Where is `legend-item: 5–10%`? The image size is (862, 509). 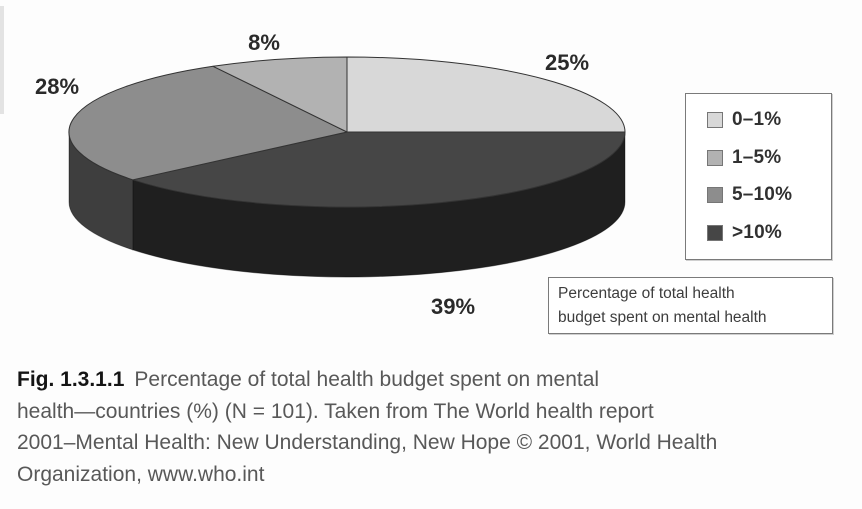
legend-item: 5–10% is located at coordinates (769, 195).